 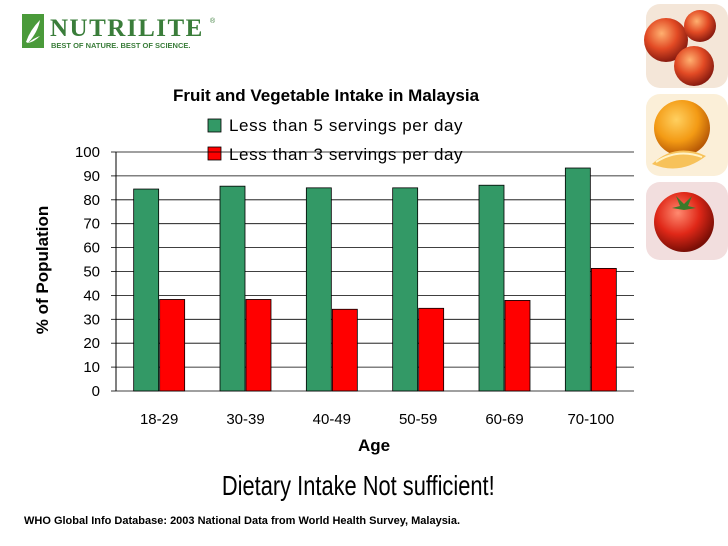 I want to click on y-tick-label: 20, so click(x=91, y=343).